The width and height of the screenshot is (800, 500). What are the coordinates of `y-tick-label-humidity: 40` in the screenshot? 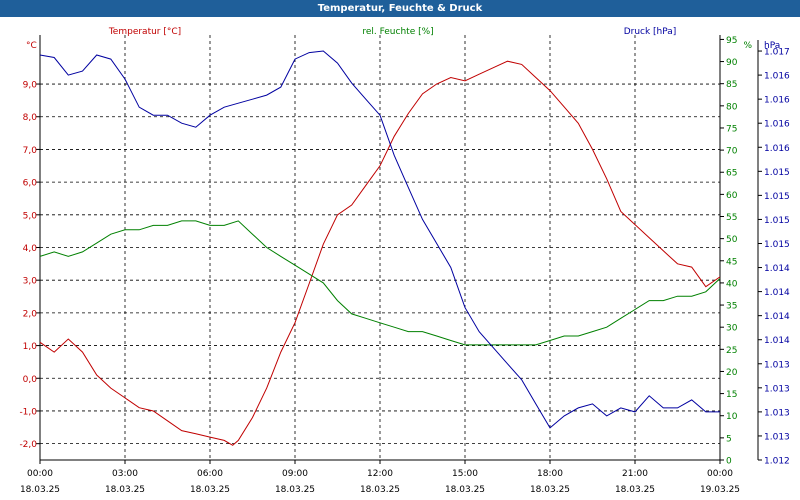 It's located at (732, 284).